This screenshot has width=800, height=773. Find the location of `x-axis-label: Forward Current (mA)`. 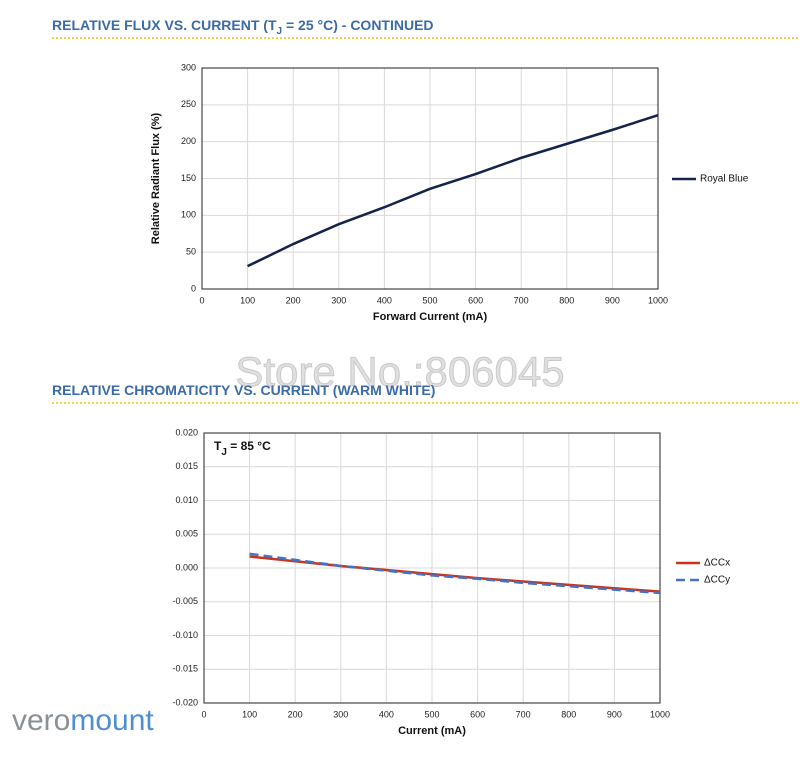

x-axis-label: Forward Current (mA) is located at coordinates (430, 317).